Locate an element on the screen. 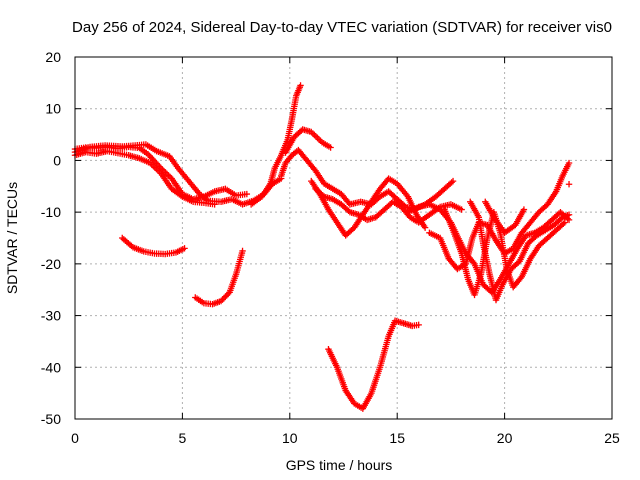 Image resolution: width=640 pixels, height=480 pixels. x-tick-label: 20 is located at coordinates (505, 438).